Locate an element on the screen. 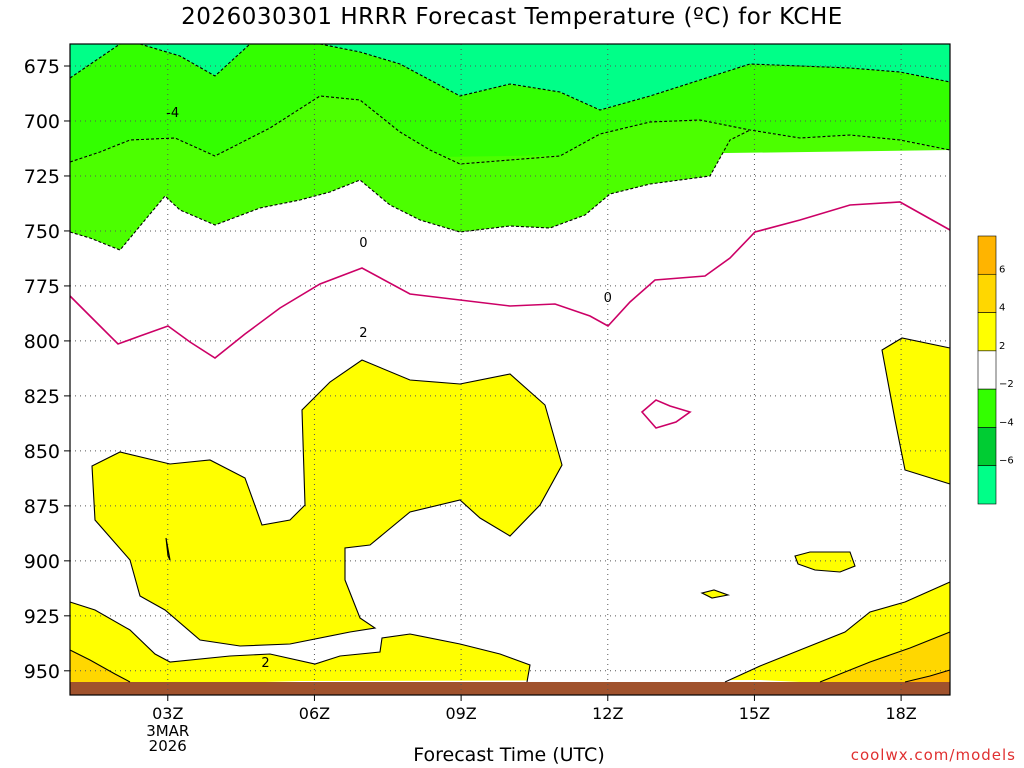  fill-cold is located at coordinates (510, 104).